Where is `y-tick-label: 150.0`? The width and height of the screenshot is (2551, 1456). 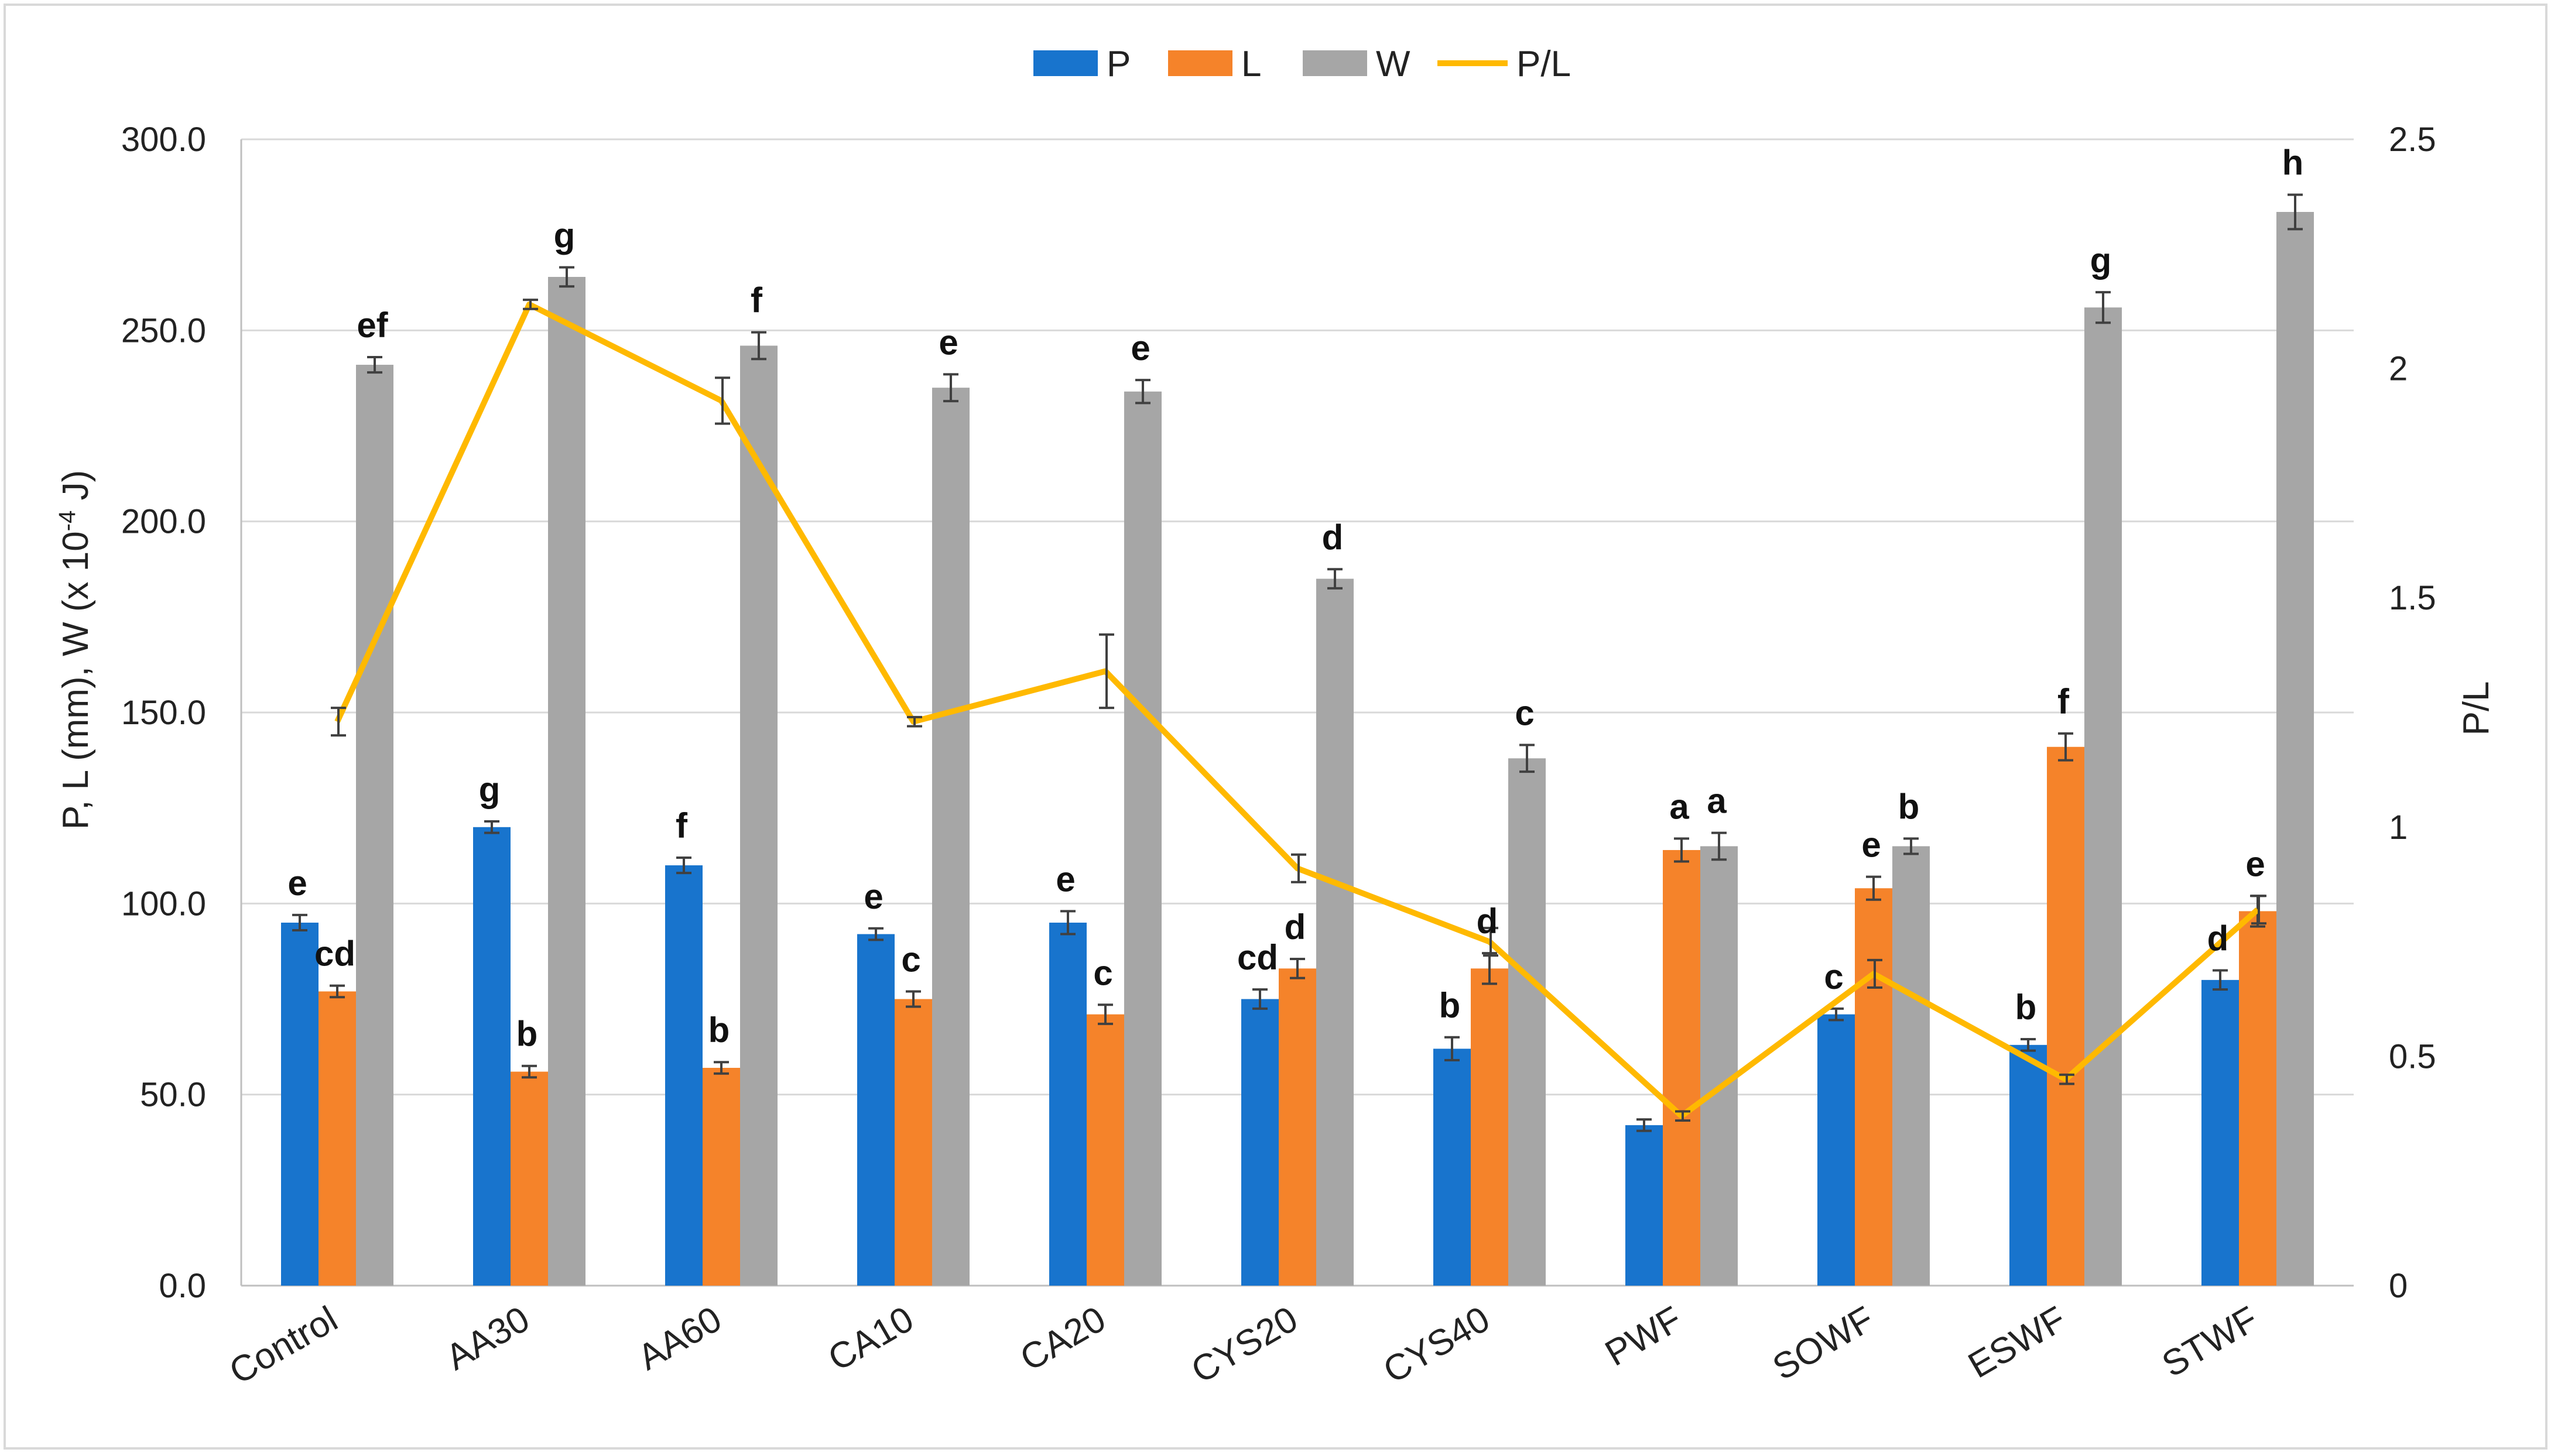
y-tick-label: 150.0 is located at coordinates (163, 713).